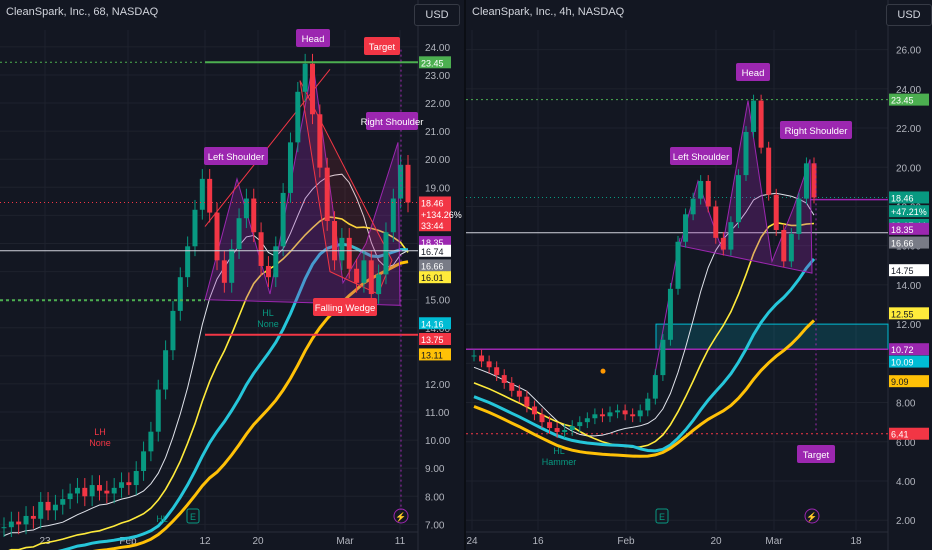 This screenshot has width=932, height=550. Describe the element at coordinates (902, 244) in the screenshot. I see `price-label: 16.66` at that location.